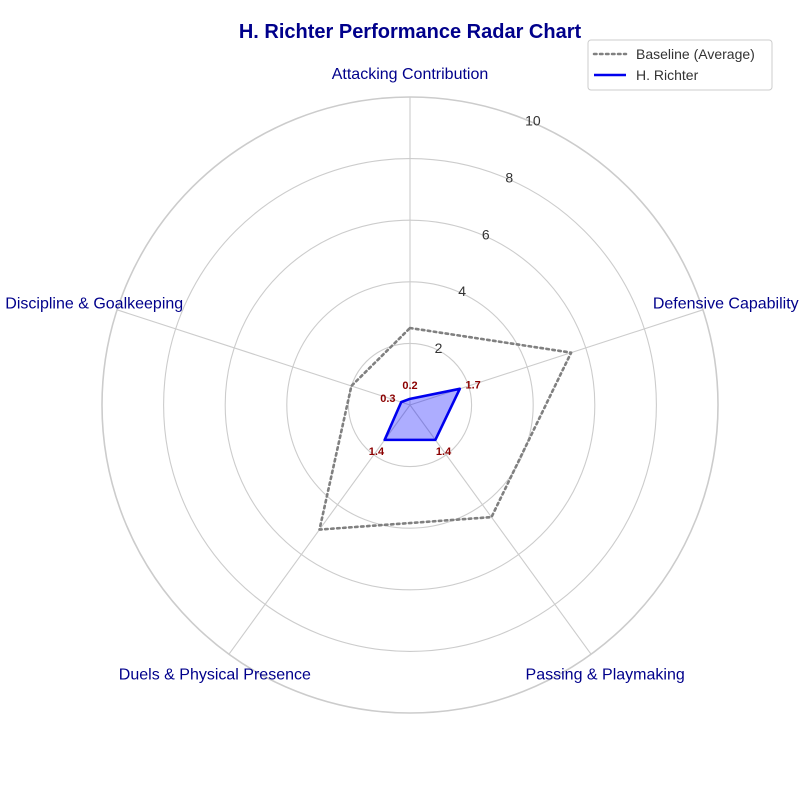  Describe the element at coordinates (667, 75) in the screenshot. I see `legend-label-richter: H. Richter` at that location.